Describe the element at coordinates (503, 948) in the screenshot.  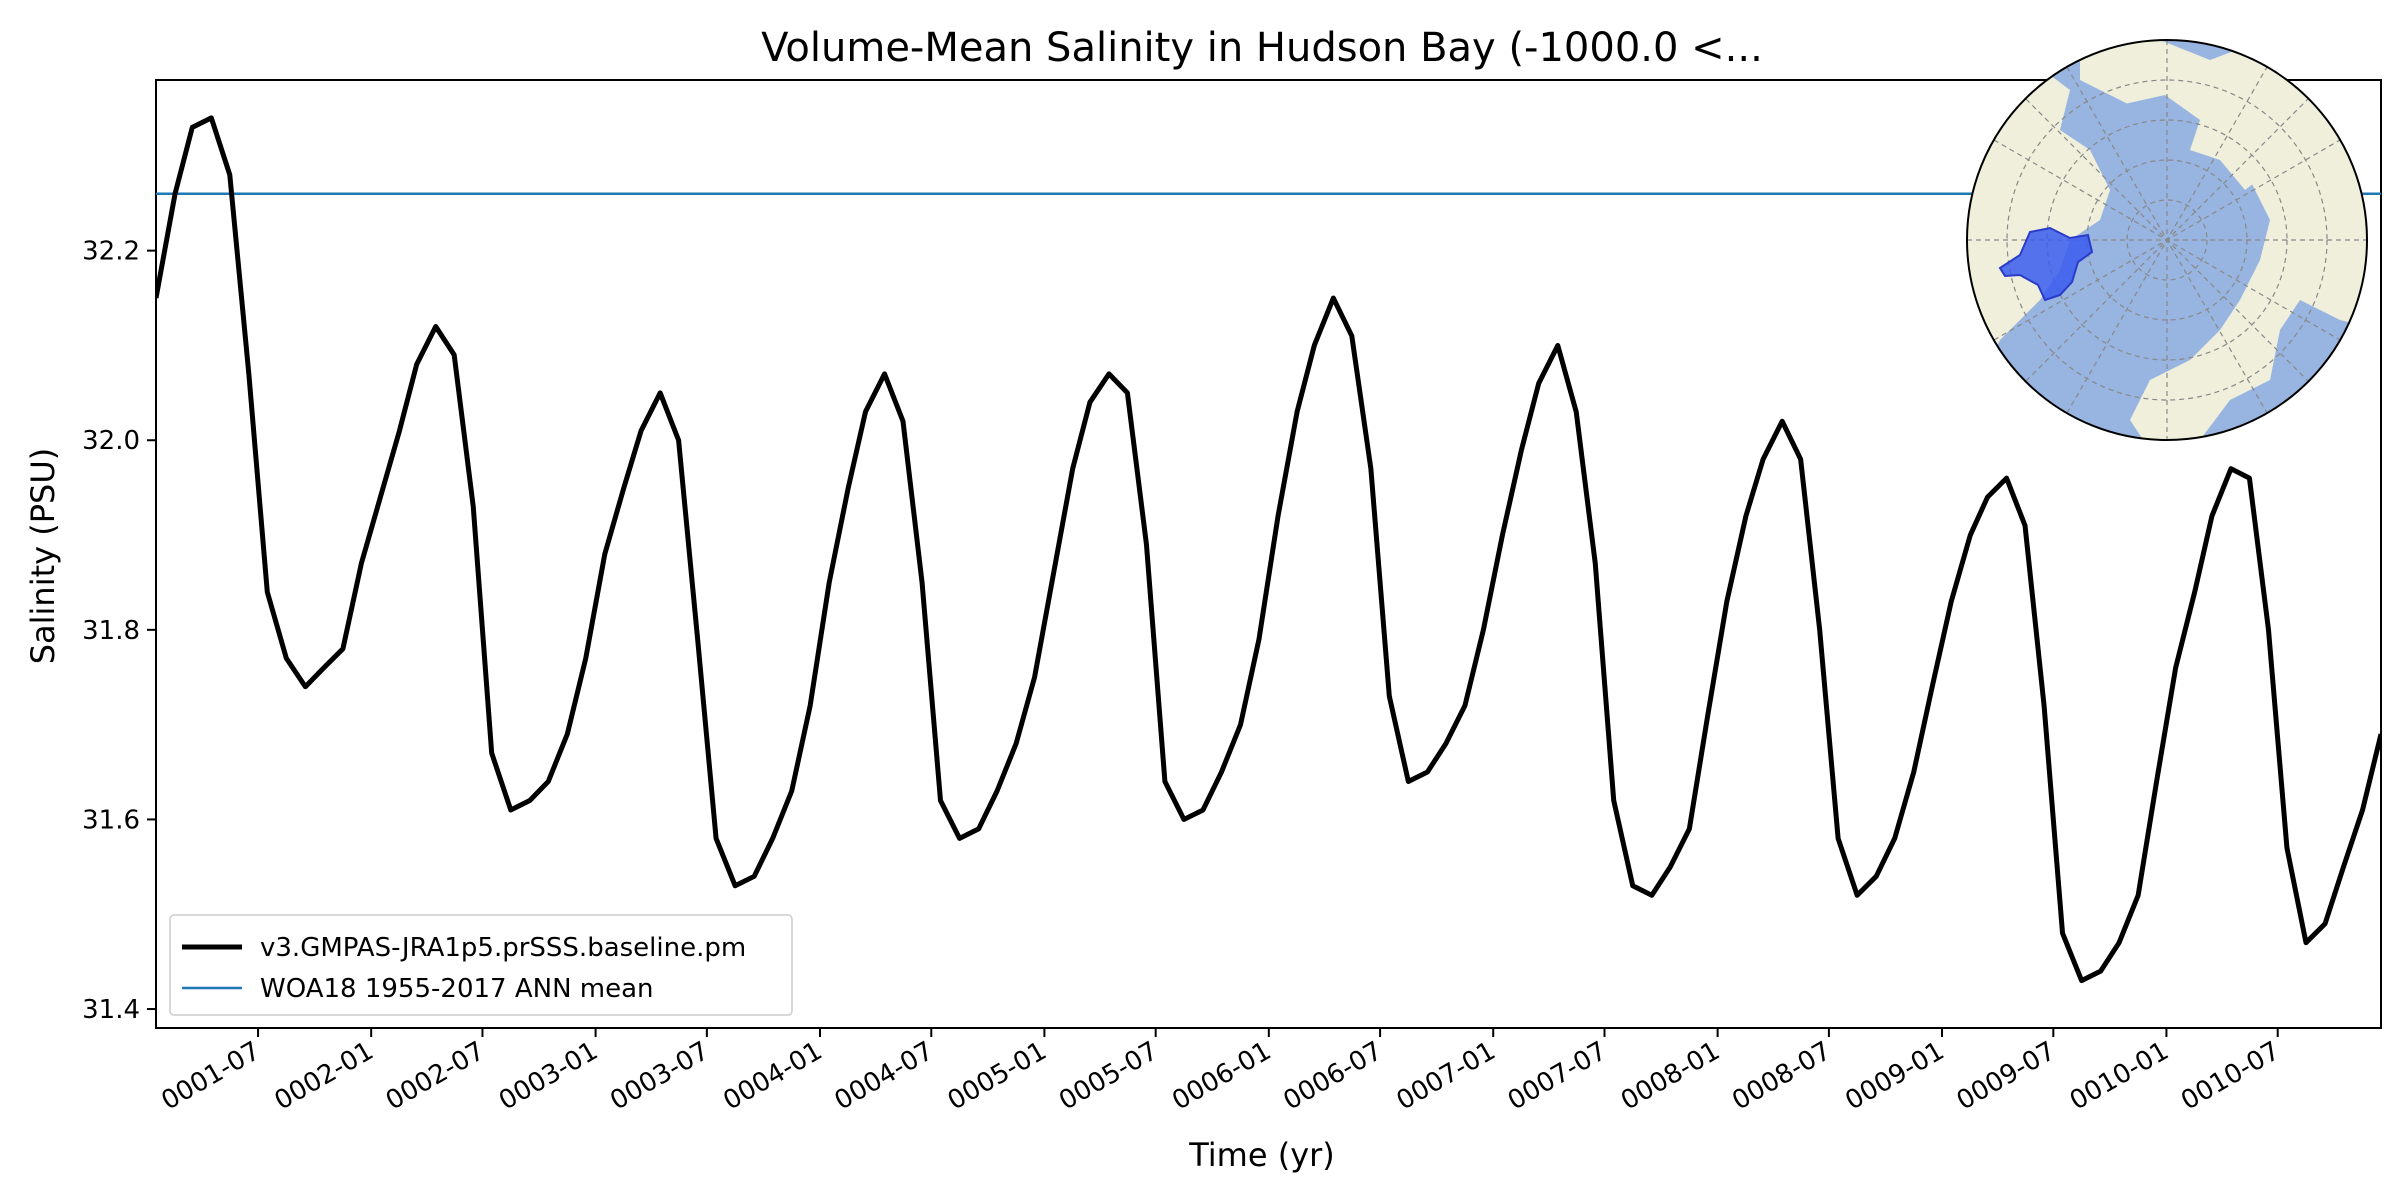
I see `legend-label-model: v3.GMPAS-JRA1p5.prSSS.baseline.pm` at that location.